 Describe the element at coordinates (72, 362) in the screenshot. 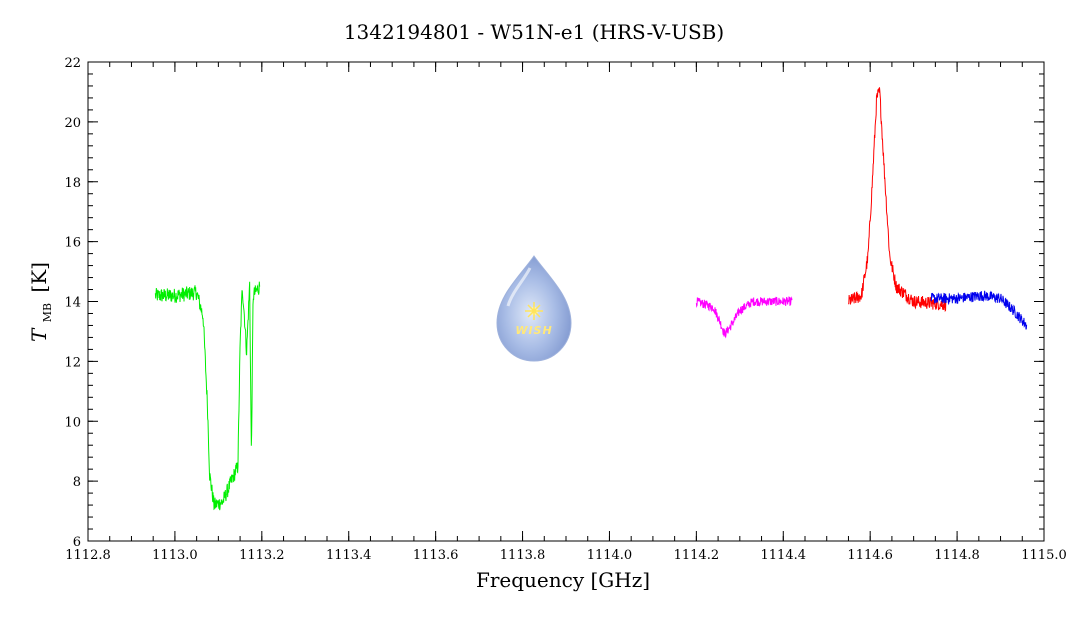

I see `y-tick-label: 12` at that location.